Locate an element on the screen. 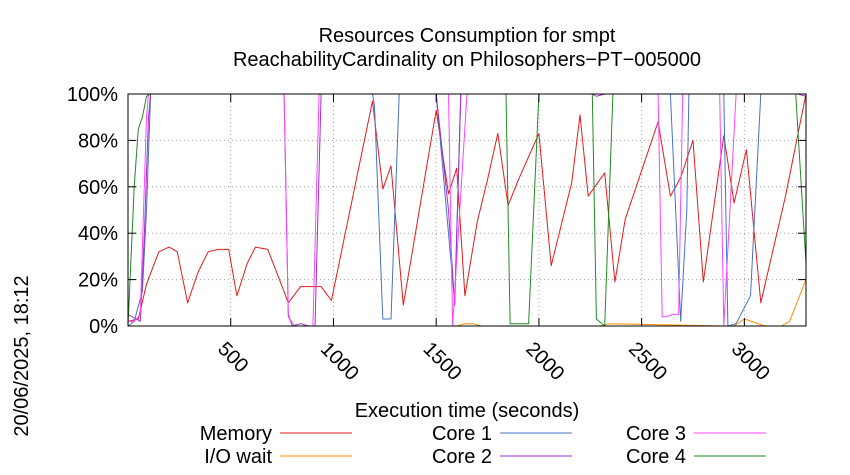  x-tick-label: 2500 is located at coordinates (647, 361).